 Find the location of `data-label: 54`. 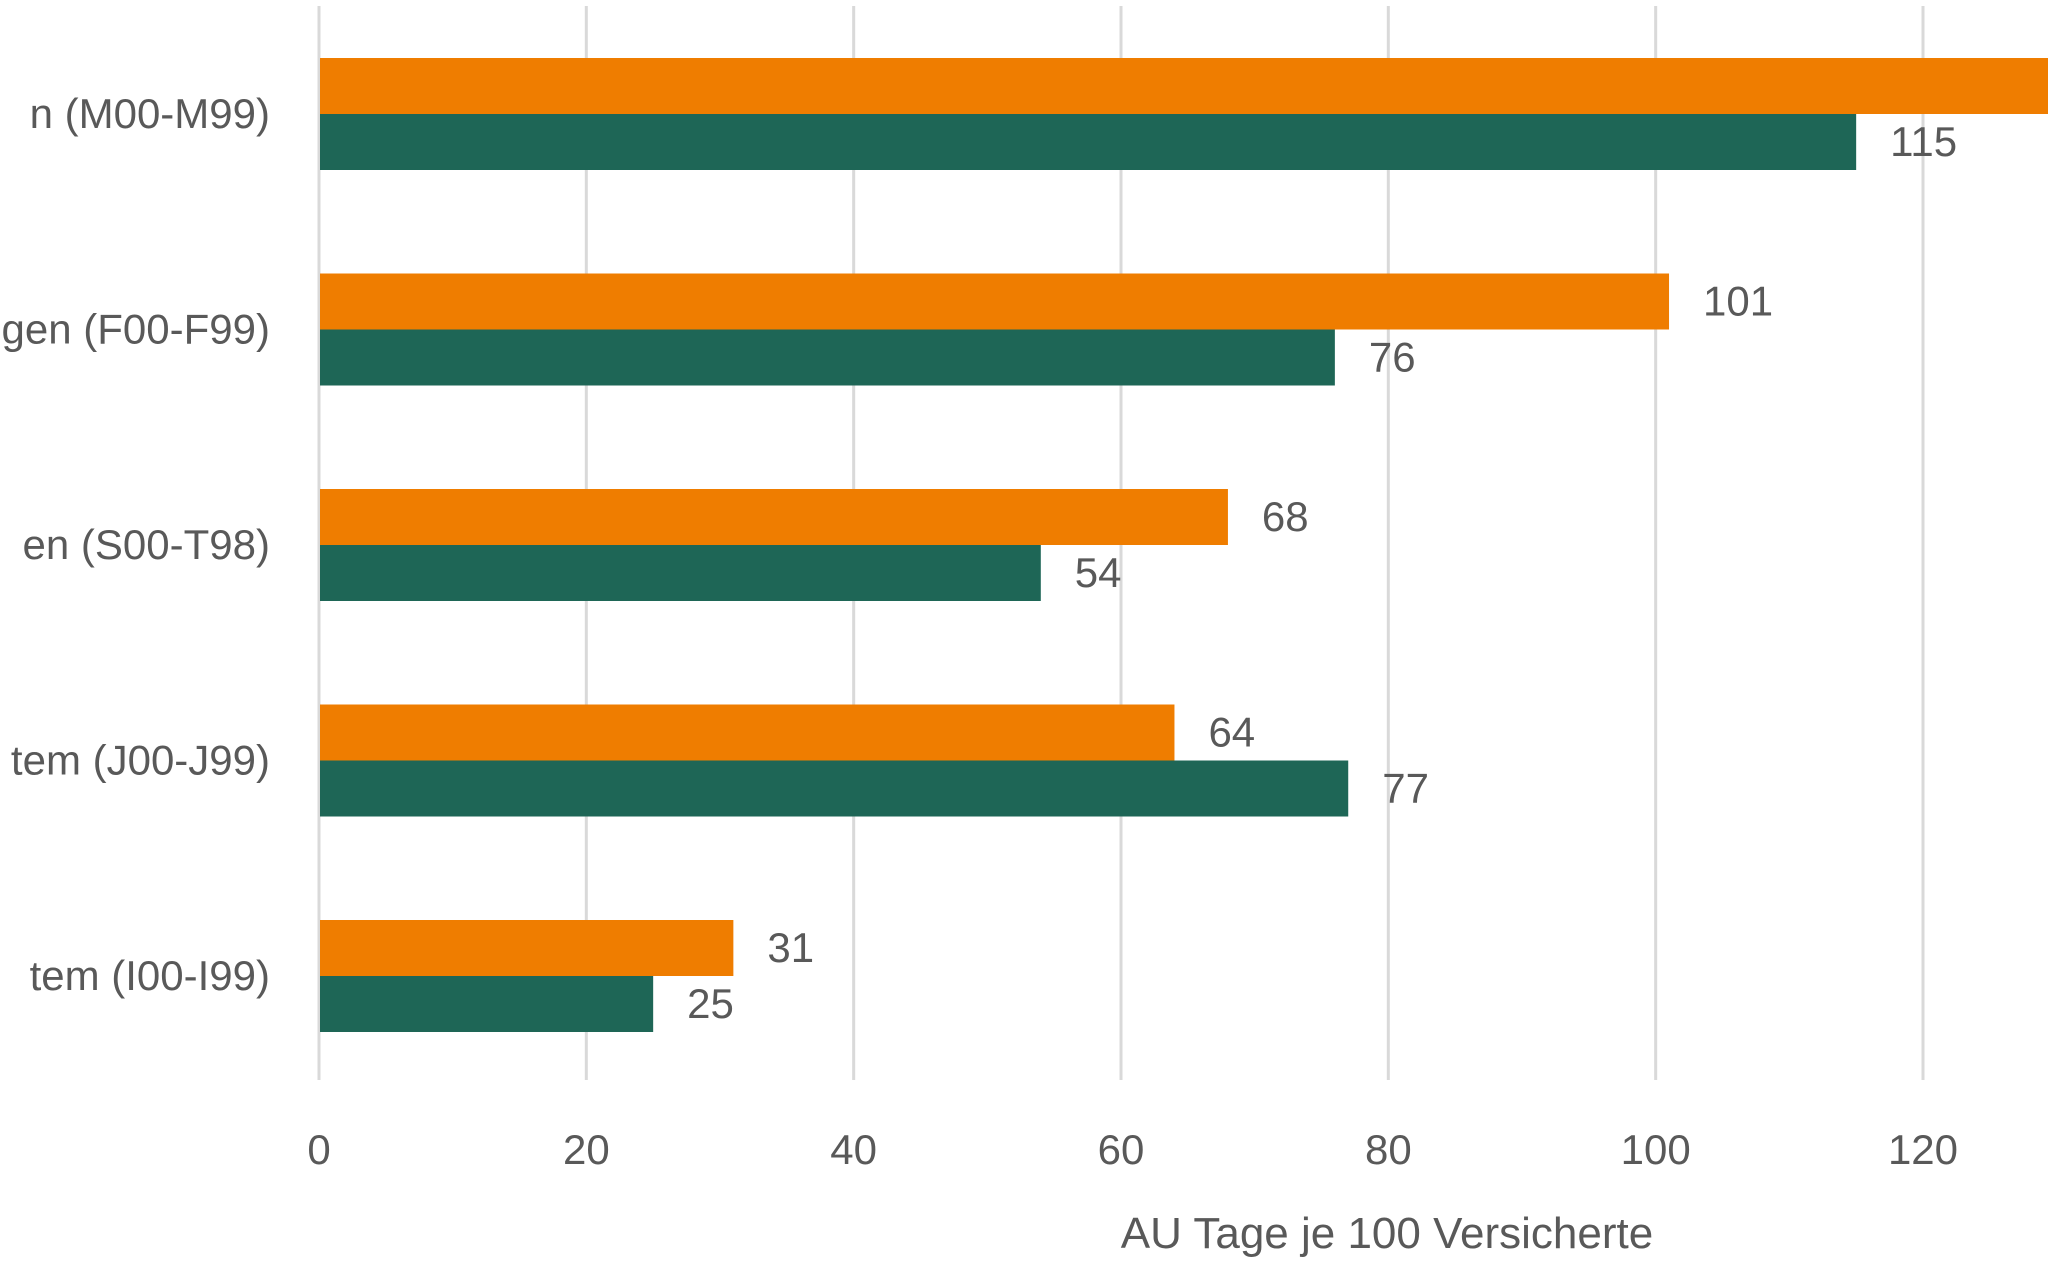

data-label: 54 is located at coordinates (1098, 572).